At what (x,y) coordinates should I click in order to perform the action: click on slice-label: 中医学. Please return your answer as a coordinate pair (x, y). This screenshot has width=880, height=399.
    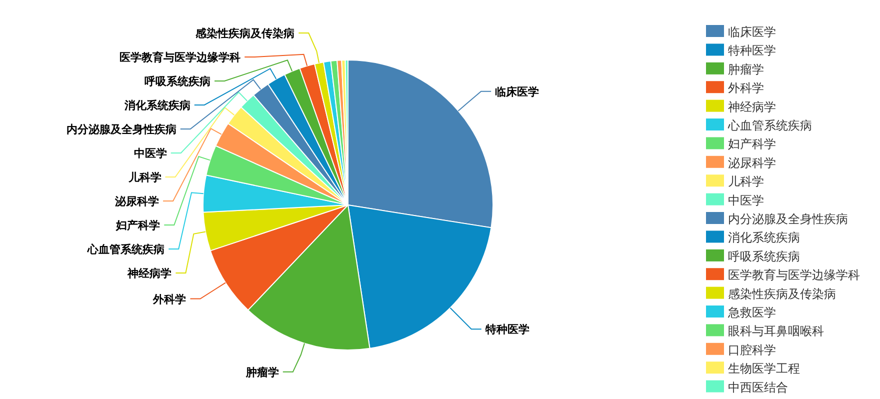
    Looking at the image, I should click on (150, 153).